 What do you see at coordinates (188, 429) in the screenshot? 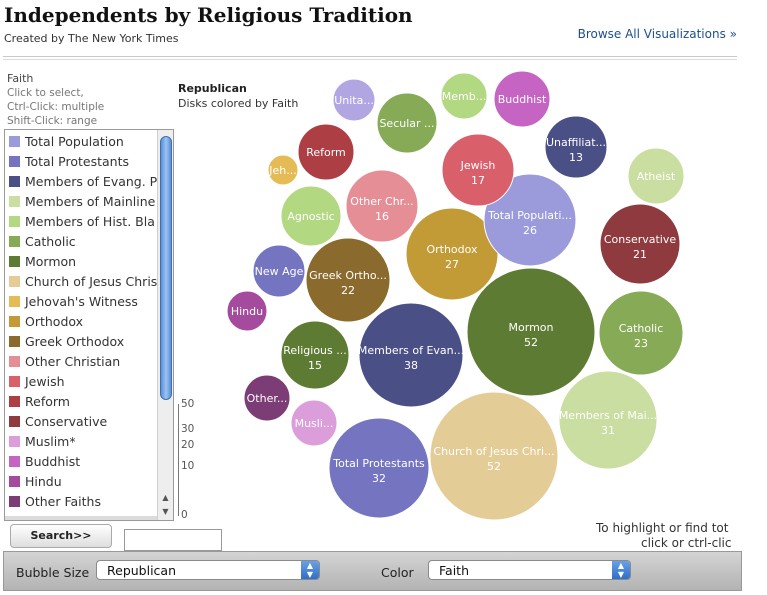
I see `size-scale-tick: 30` at bounding box center [188, 429].